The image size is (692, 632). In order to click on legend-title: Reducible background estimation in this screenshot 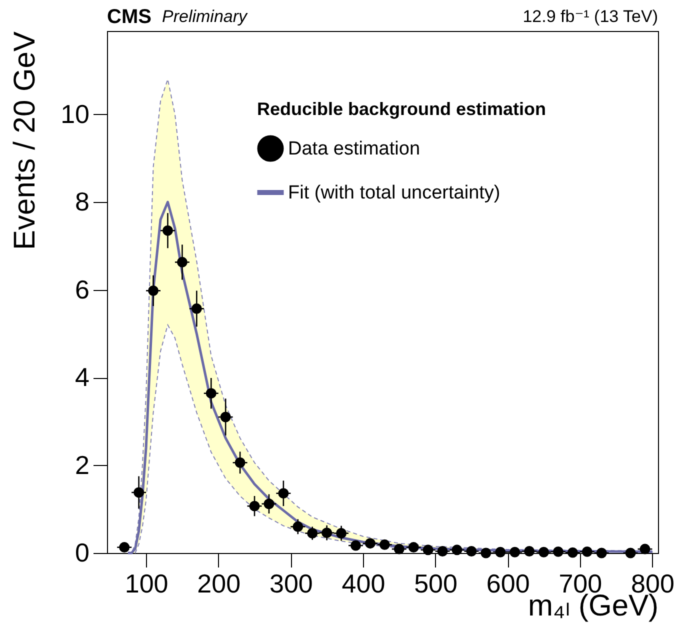, I will do `click(401, 109)`.